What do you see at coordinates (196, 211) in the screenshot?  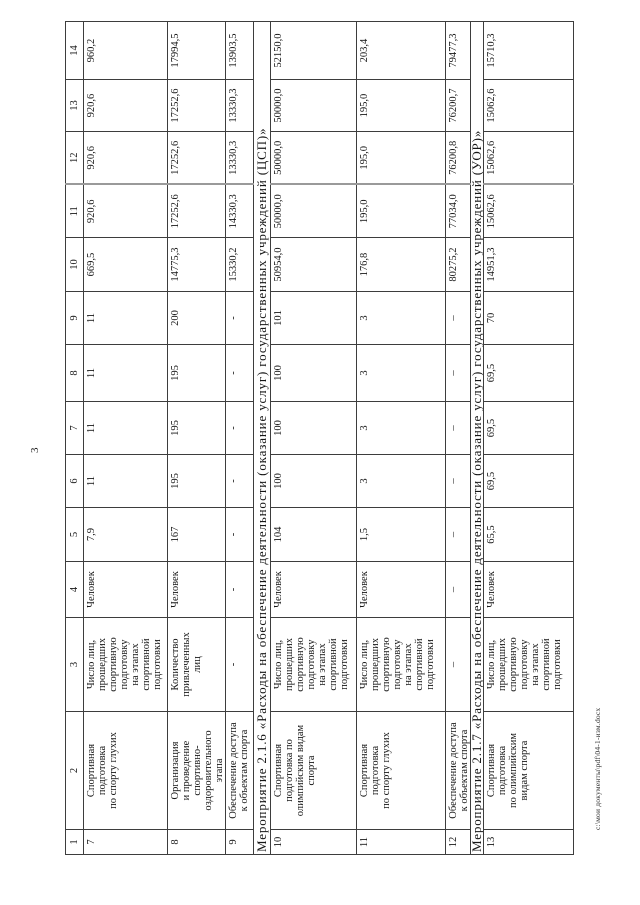 I see `value-cell: 17252,6` at bounding box center [196, 211].